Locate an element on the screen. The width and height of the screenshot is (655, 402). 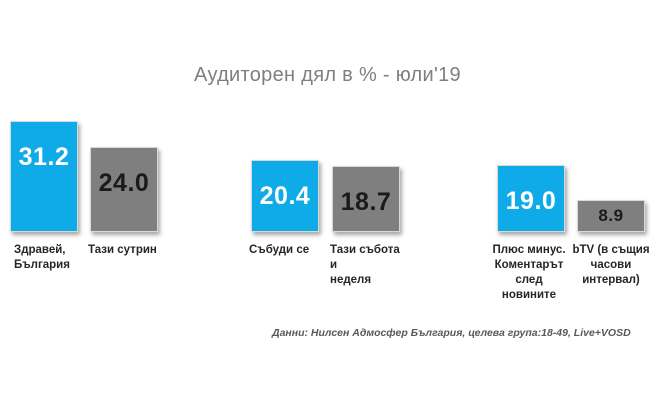
category-label-line: часови is located at coordinates (611, 265).